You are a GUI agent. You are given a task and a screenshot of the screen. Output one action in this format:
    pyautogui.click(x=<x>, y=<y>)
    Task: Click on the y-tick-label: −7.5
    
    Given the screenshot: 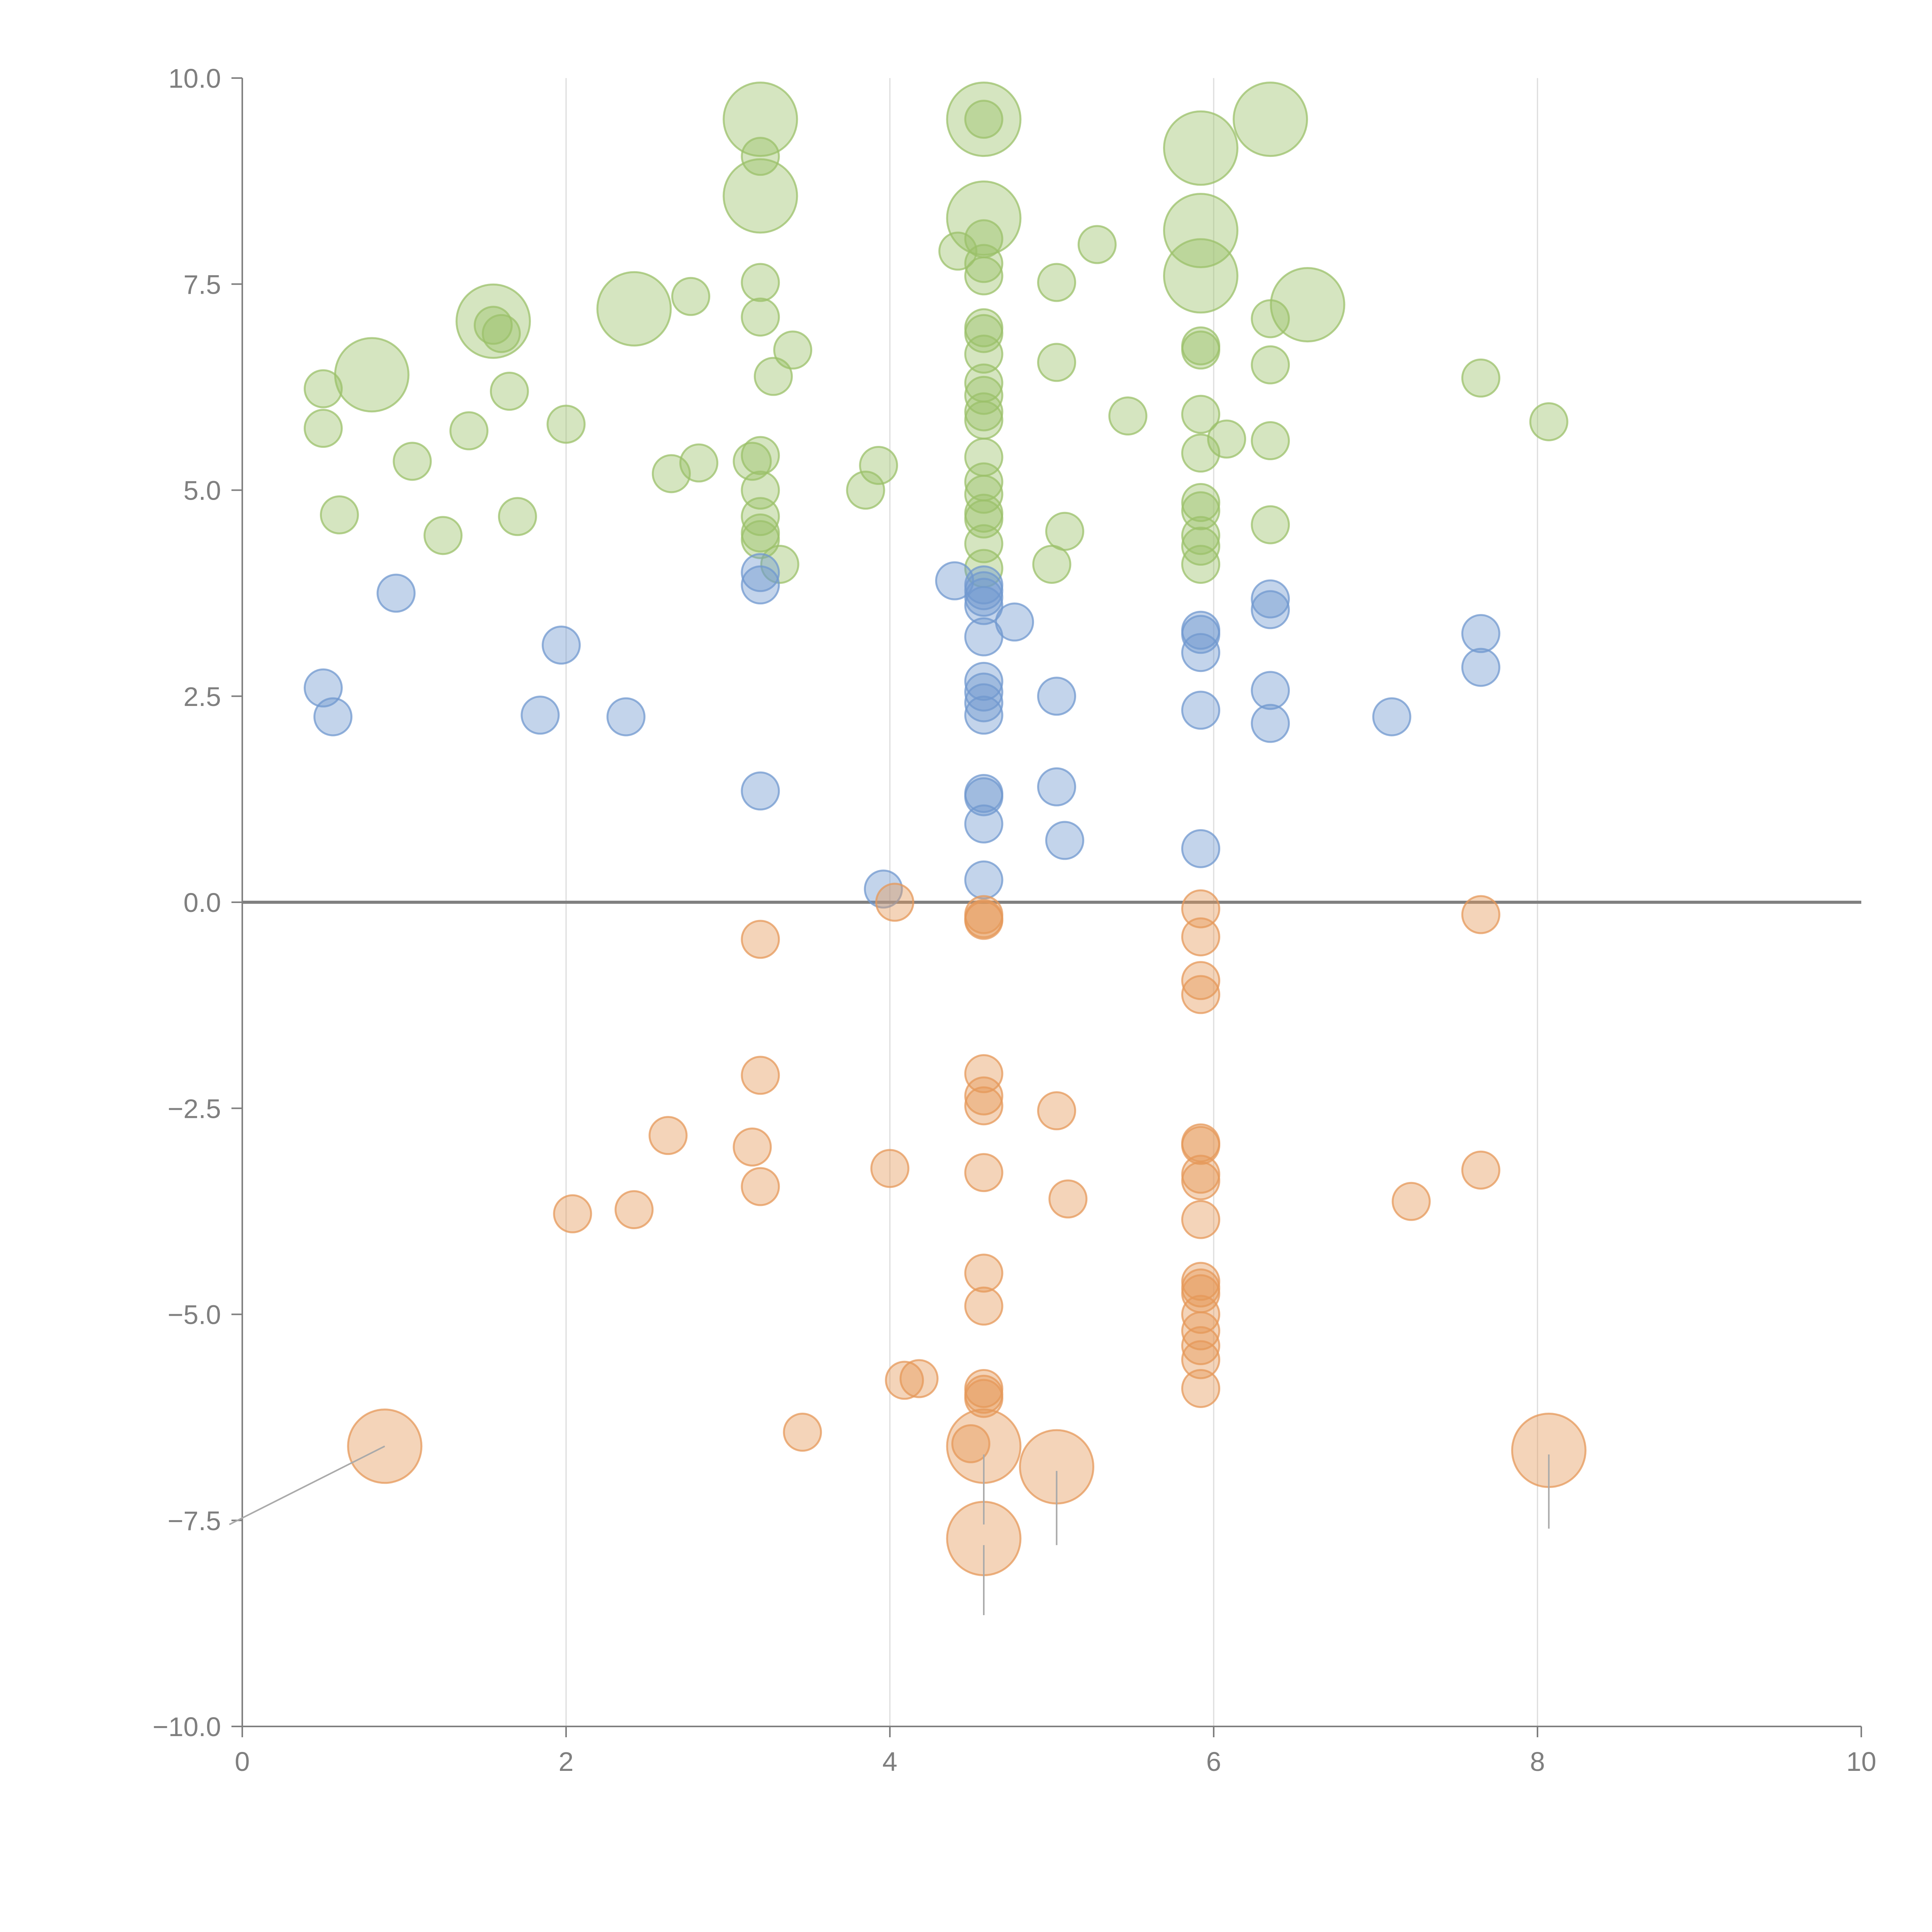 What is the action you would take?
    pyautogui.click(x=194, y=1521)
    